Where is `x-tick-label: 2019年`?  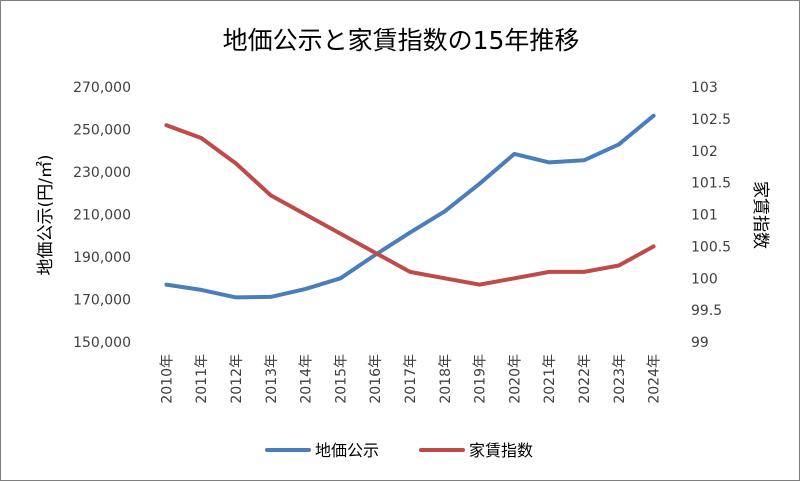
x-tick-label: 2019年 is located at coordinates (481, 379).